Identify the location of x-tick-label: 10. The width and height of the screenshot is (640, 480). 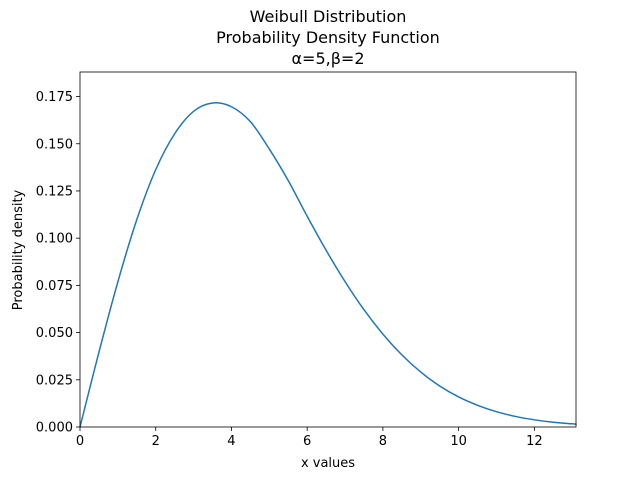
(458, 441).